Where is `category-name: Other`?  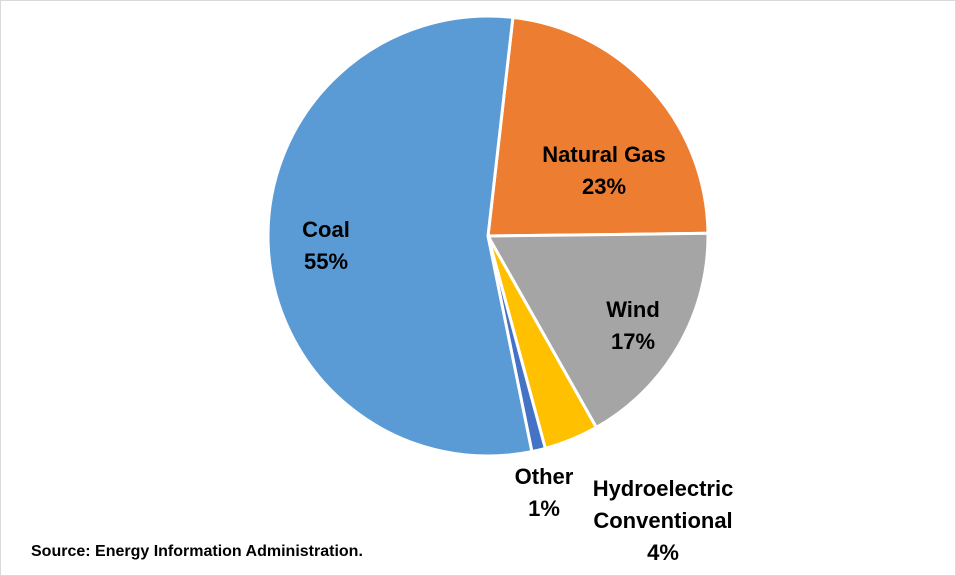 category-name: Other is located at coordinates (544, 476).